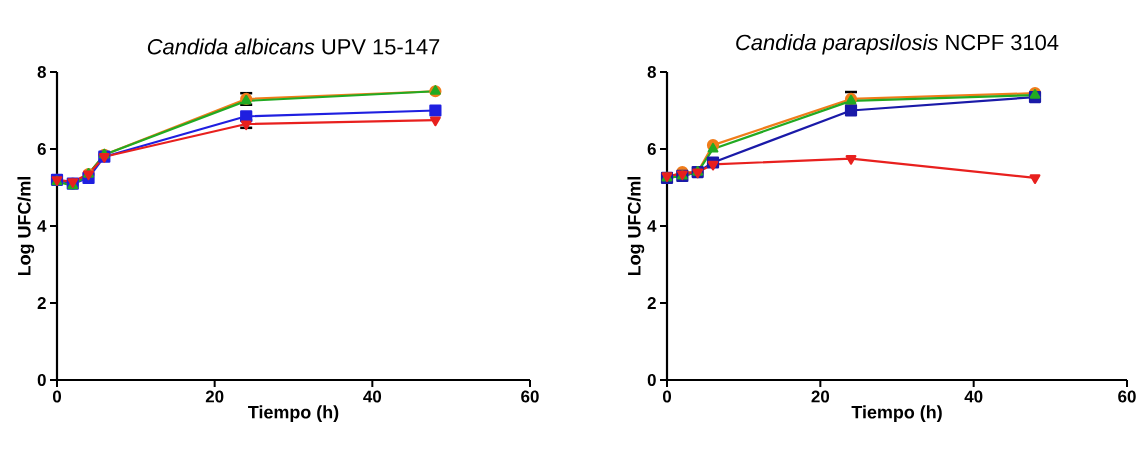  What do you see at coordinates (293, 46) in the screenshot?
I see `chart-title: Candida albicans UPV 15-147` at bounding box center [293, 46].